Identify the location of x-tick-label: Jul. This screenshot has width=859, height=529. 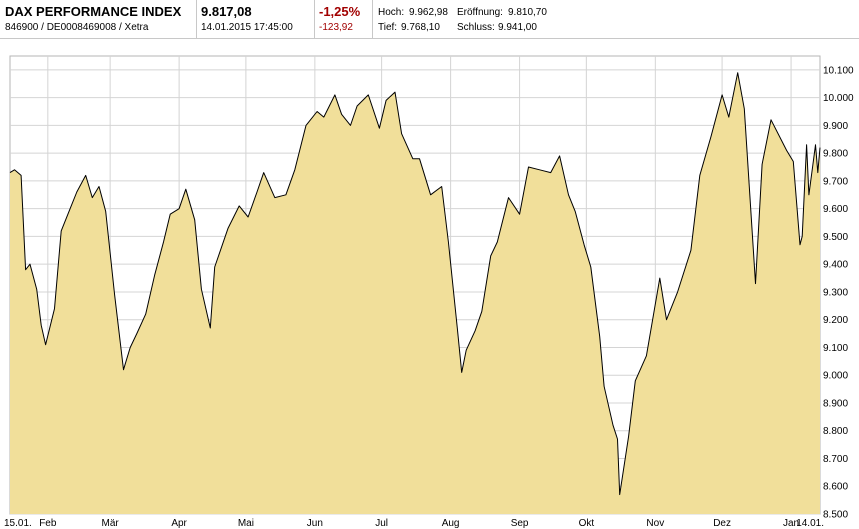
(381, 523).